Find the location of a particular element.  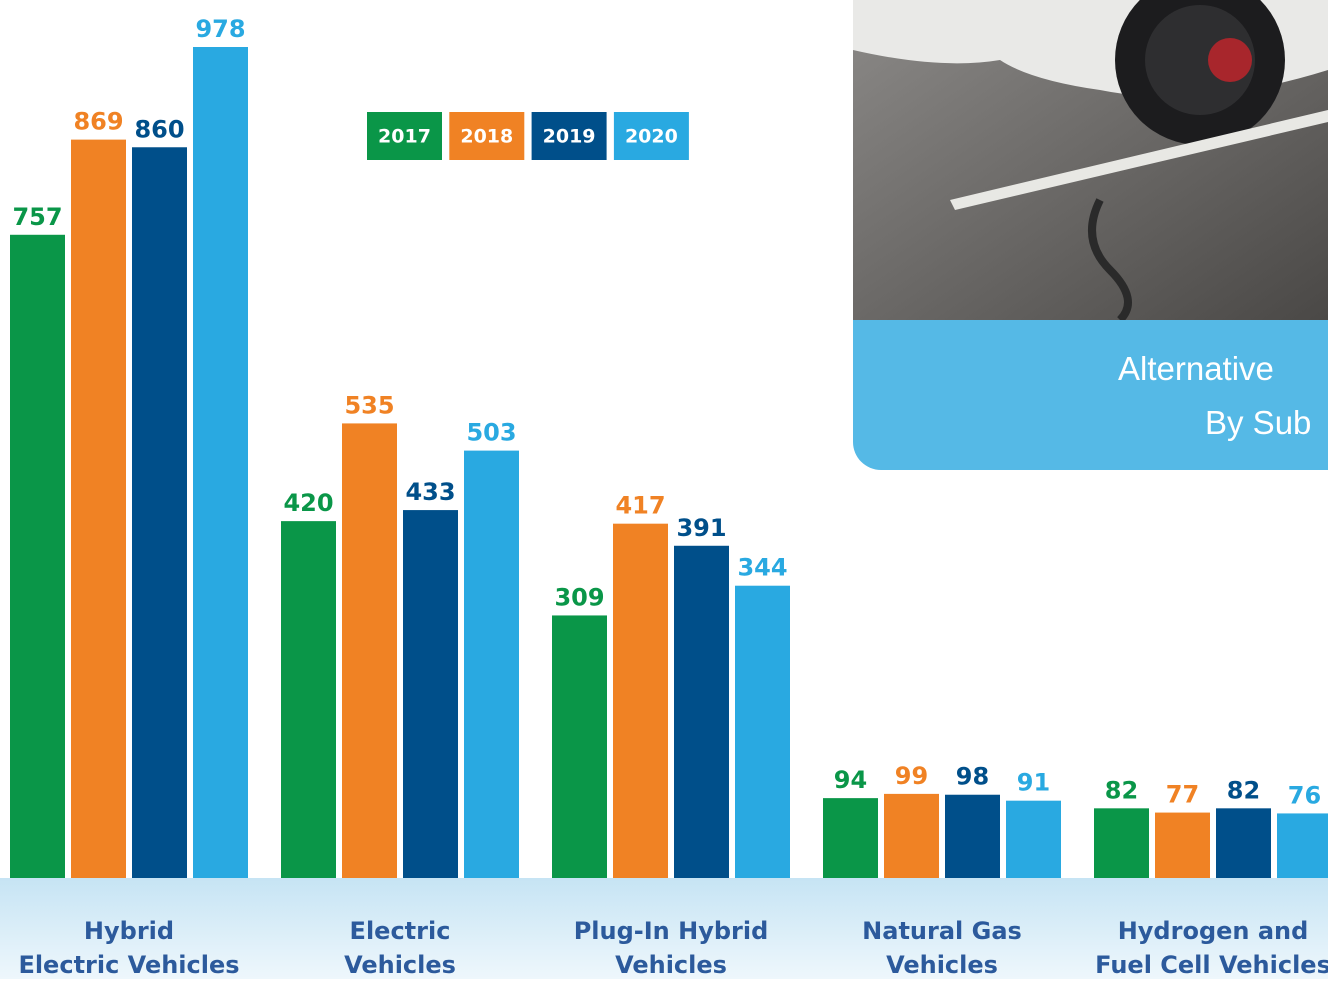

photo is located at coordinates (1090, 161).